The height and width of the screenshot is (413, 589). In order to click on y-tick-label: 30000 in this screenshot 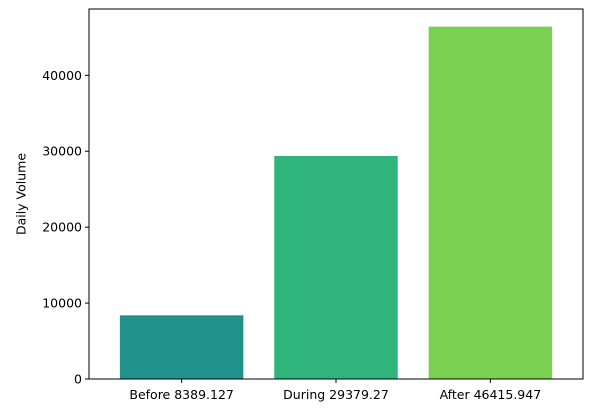, I will do `click(62, 151)`.